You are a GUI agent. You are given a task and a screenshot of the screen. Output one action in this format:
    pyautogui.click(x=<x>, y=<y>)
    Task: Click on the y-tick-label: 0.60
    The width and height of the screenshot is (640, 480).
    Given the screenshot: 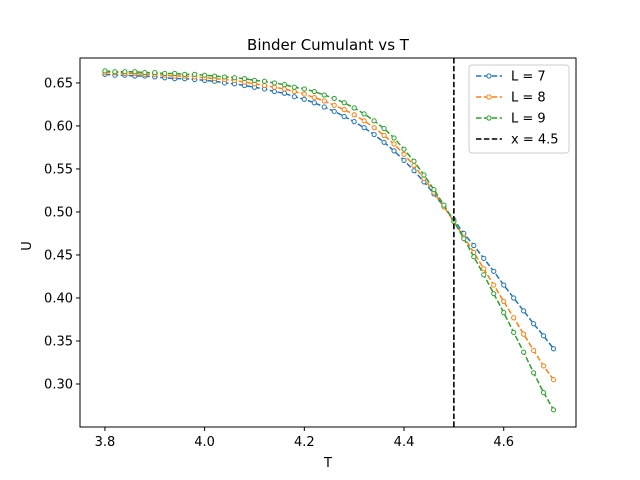 What is the action you would take?
    pyautogui.click(x=58, y=126)
    